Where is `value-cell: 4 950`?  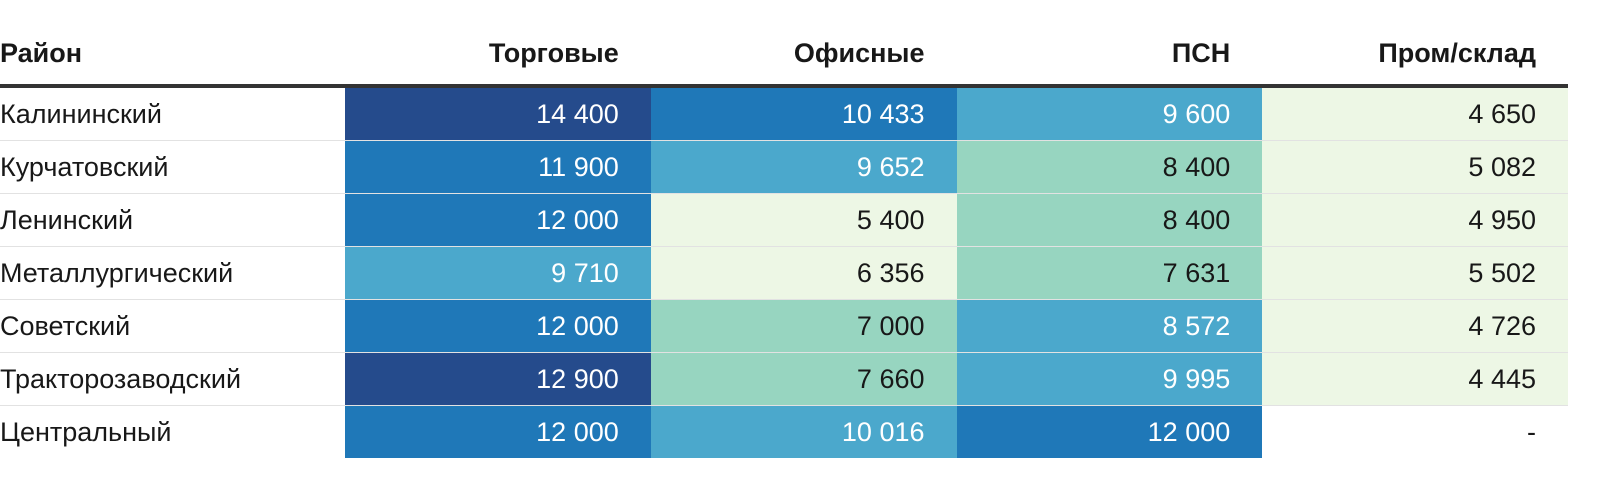 value-cell: 4 950 is located at coordinates (1415, 220).